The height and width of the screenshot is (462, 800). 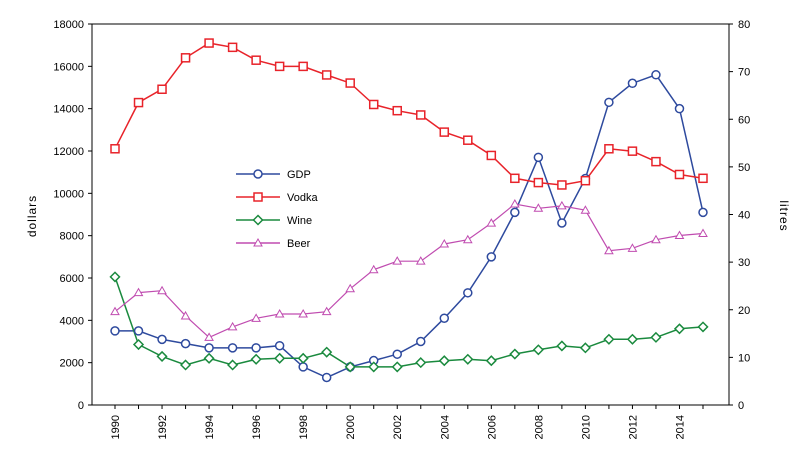 I want to click on y-tick-label-left: 12000, so click(x=68, y=152).